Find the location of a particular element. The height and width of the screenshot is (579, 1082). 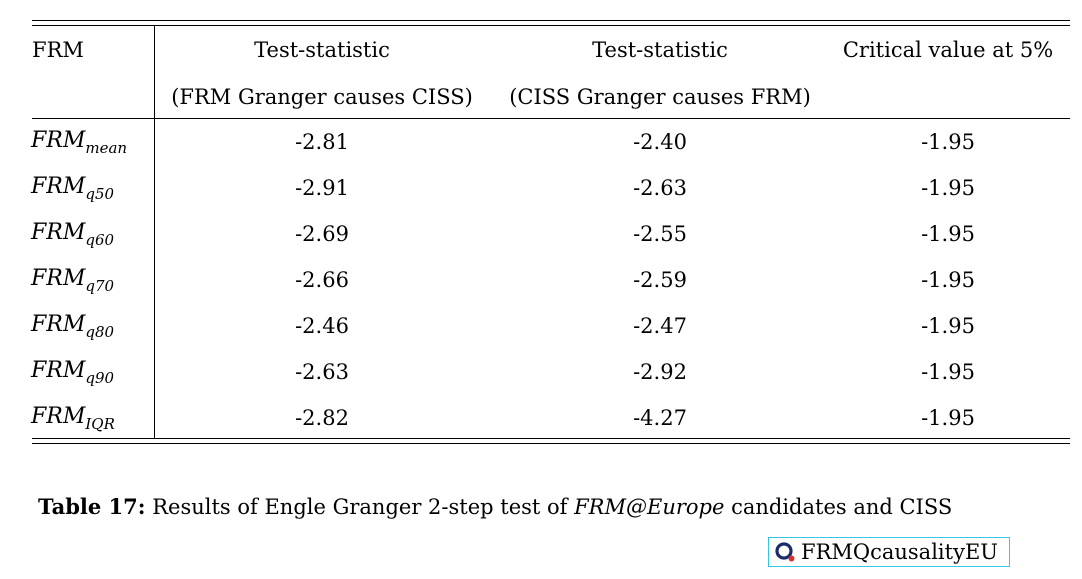

row-label: FRMq50 is located at coordinates (72, 188).